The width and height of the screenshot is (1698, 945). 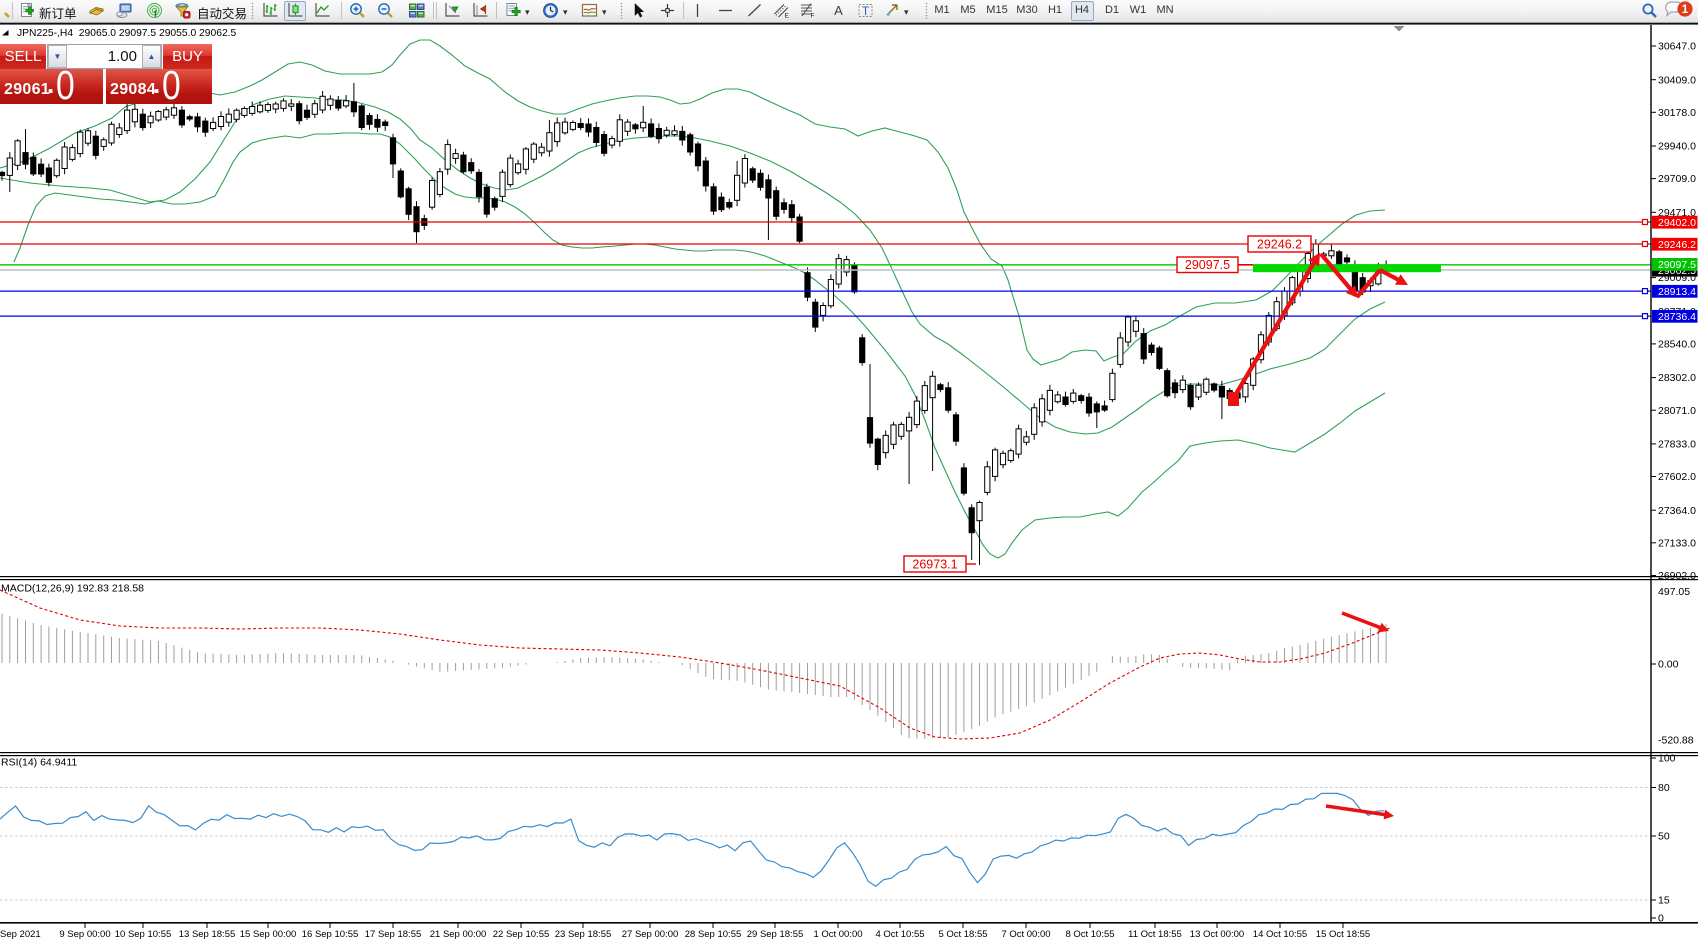 What do you see at coordinates (1677, 292) in the screenshot?
I see `svg-text: 28913.4` at bounding box center [1677, 292].